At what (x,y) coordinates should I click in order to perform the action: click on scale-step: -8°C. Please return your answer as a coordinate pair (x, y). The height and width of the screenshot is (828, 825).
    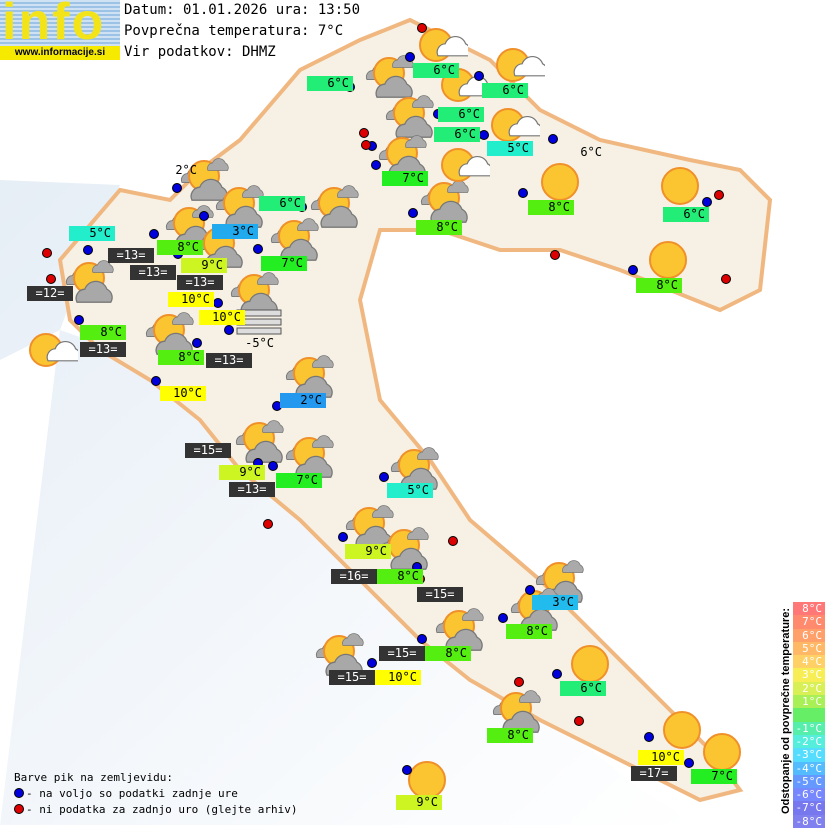
    Looking at the image, I should click on (809, 821).